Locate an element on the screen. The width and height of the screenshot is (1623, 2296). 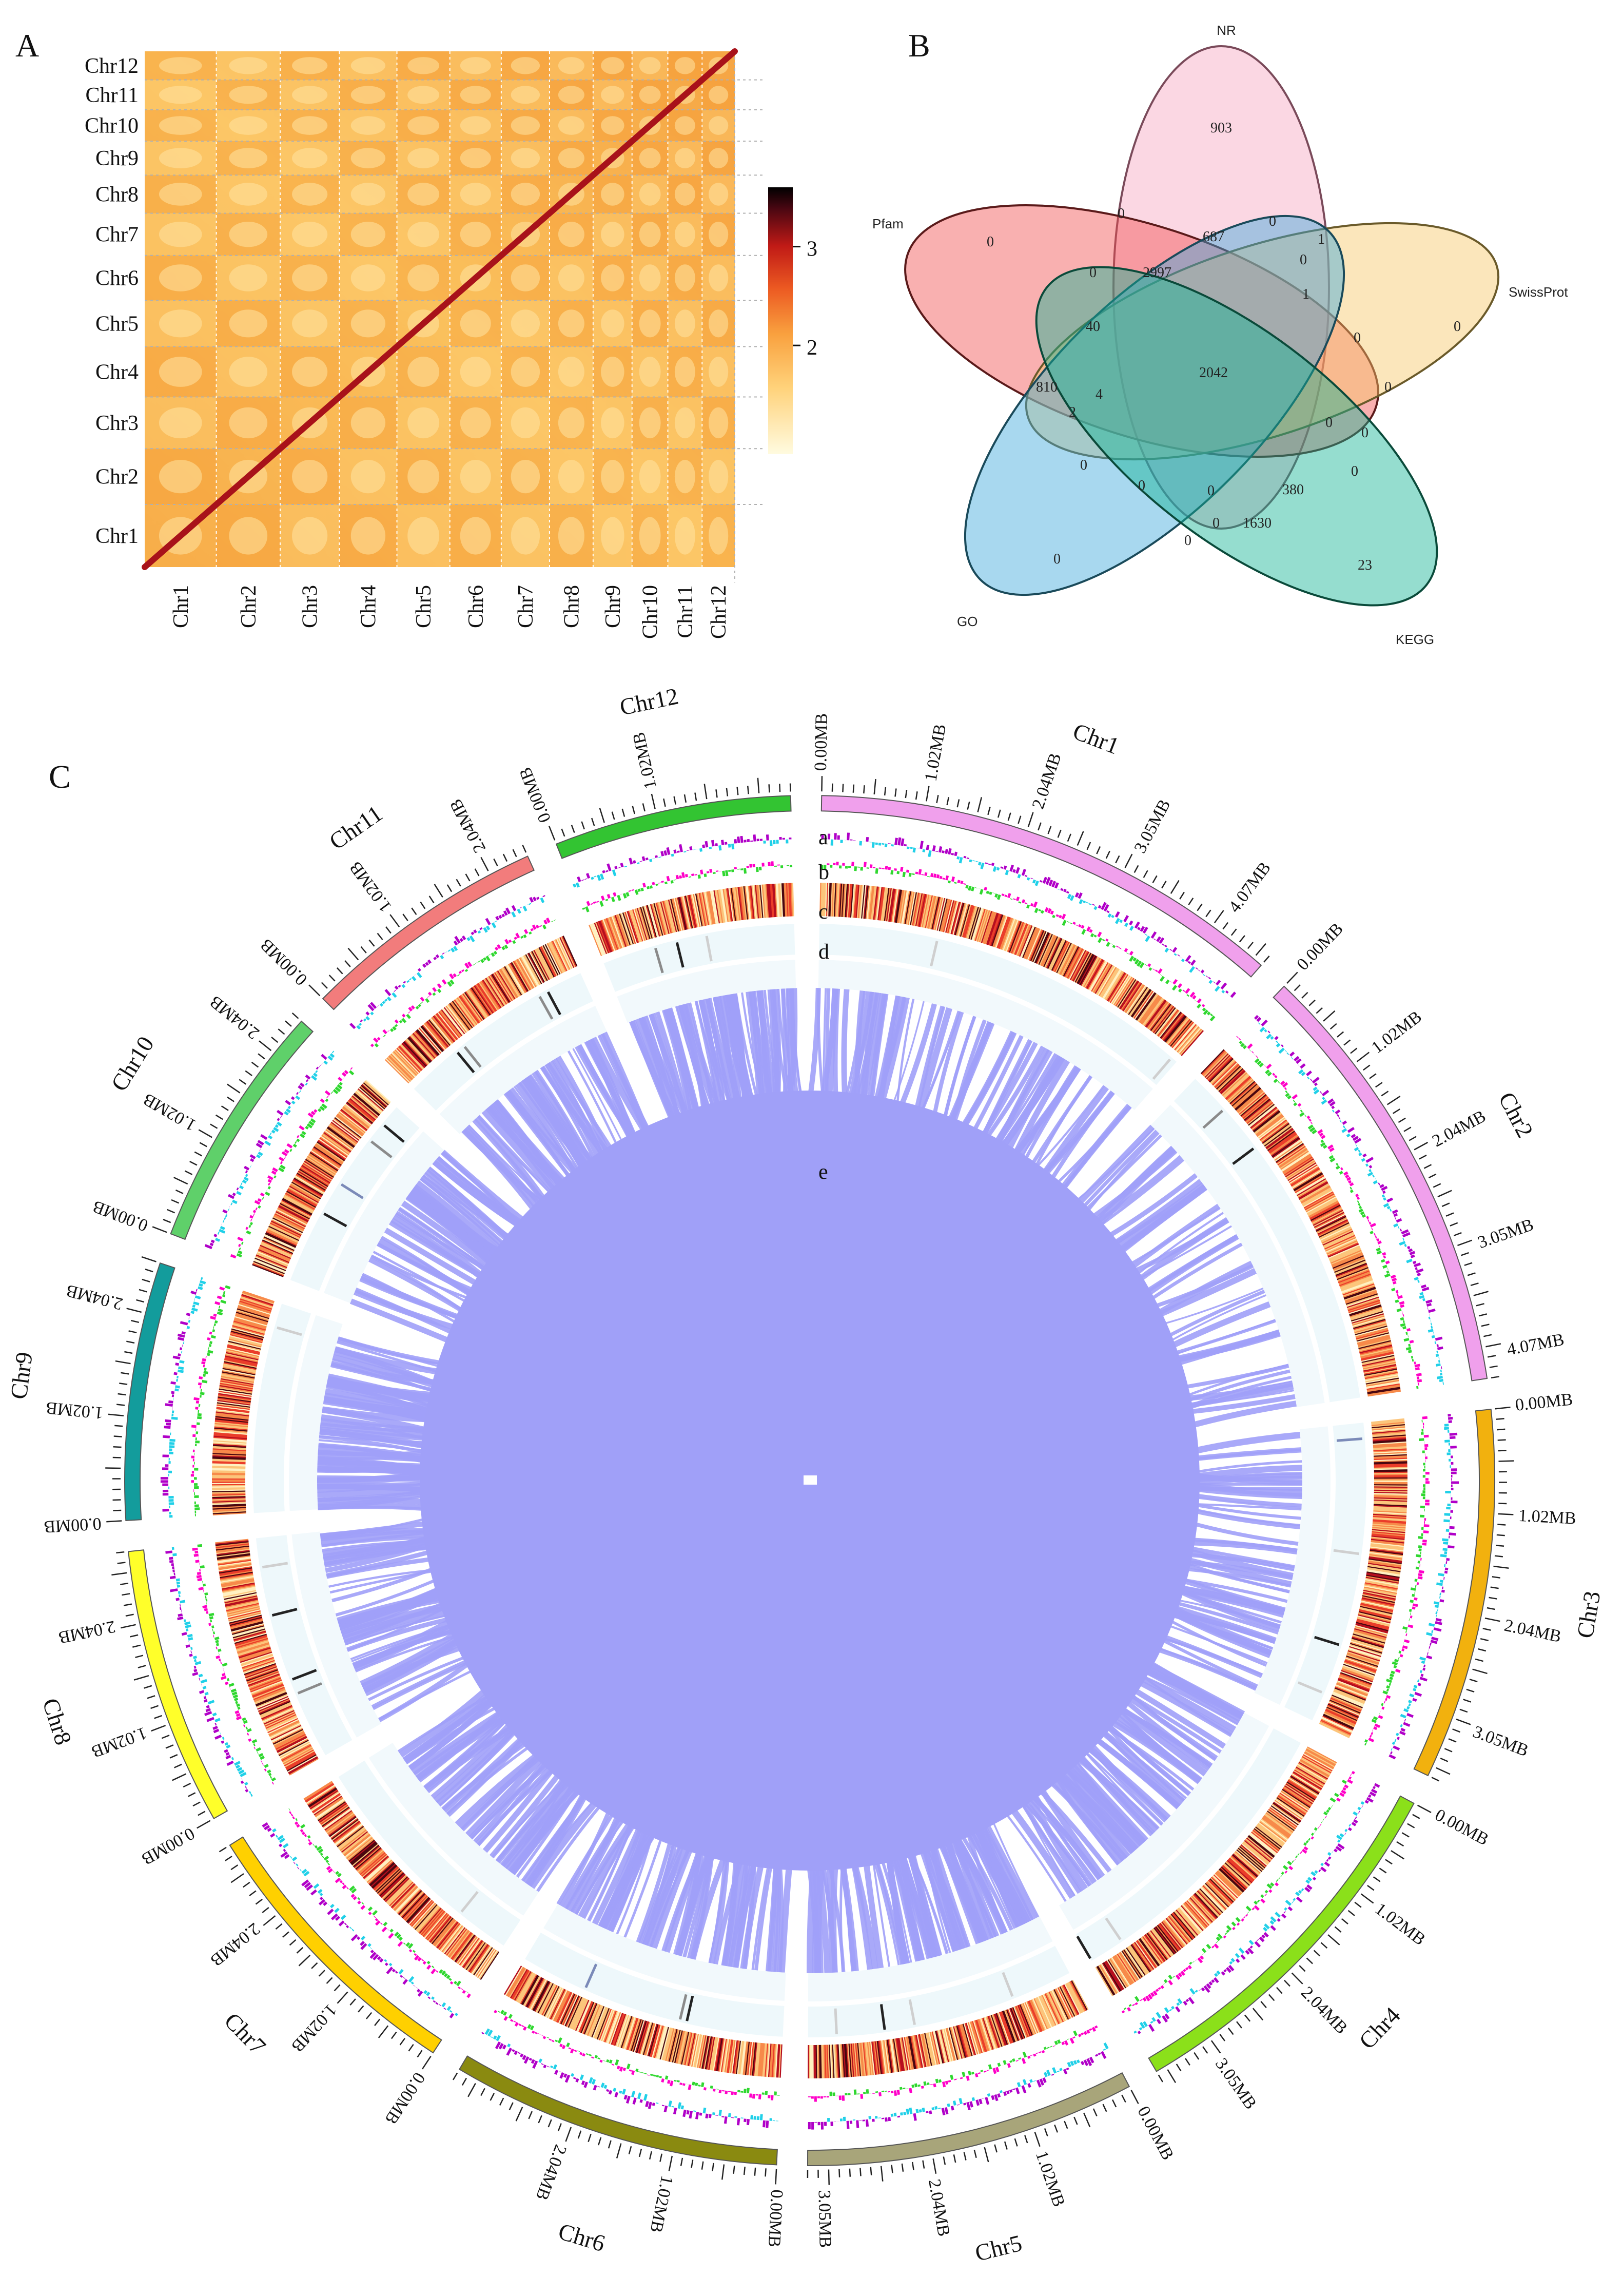
venn-count: 380 is located at coordinates (1293, 490).